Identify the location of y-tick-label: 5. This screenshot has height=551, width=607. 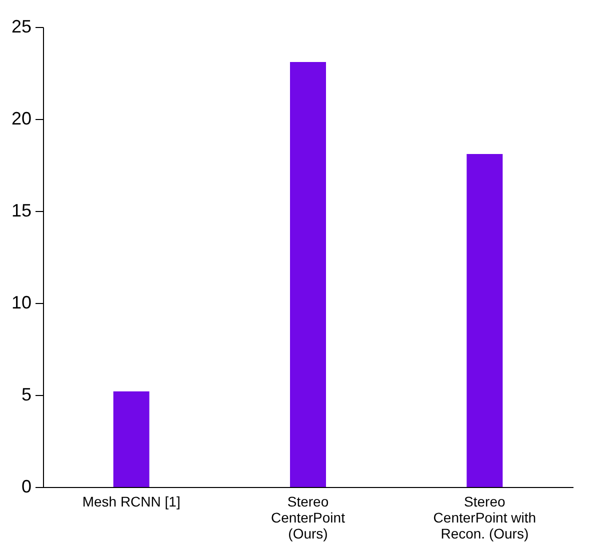
(26, 394).